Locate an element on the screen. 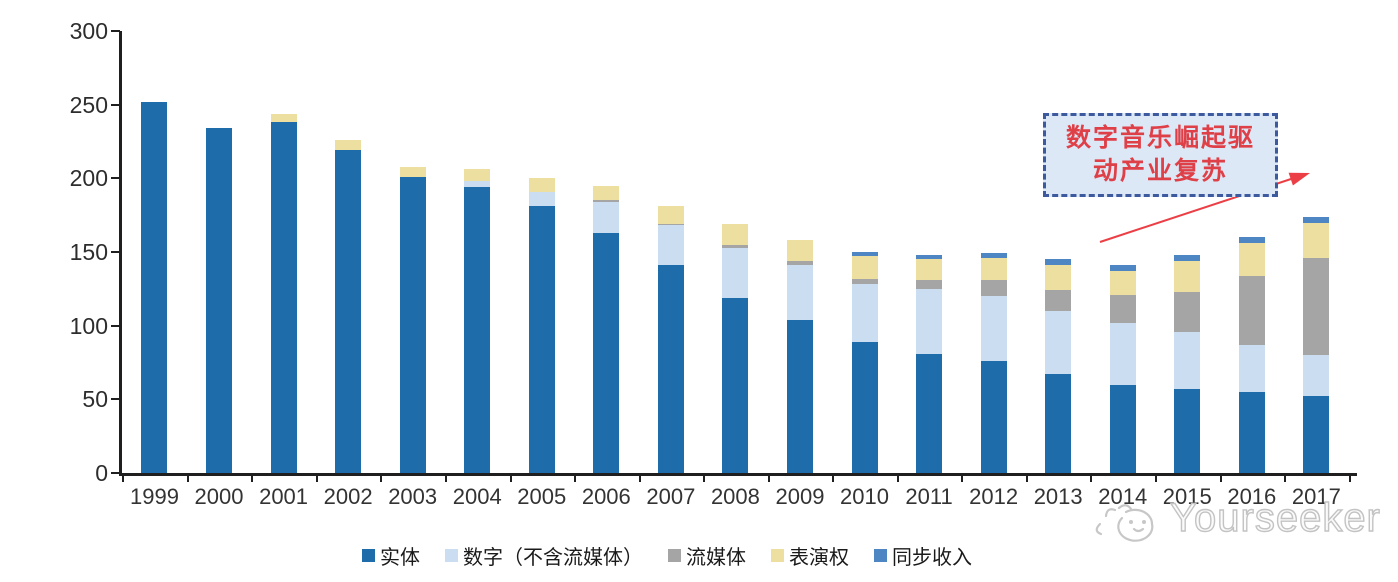 Image resolution: width=1398 pixels, height=582 pixels. y-axis-line is located at coordinates (120, 253).